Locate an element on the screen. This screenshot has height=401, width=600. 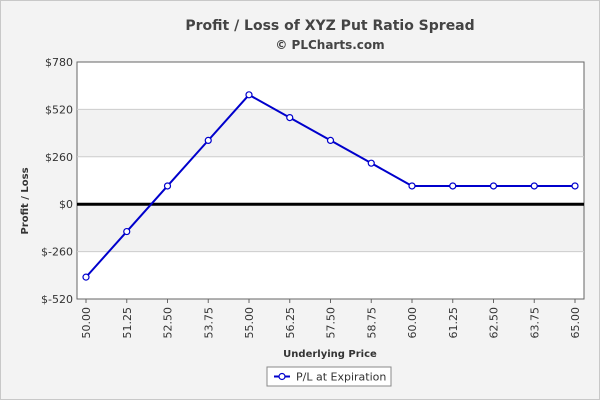
y-tick-label: $-520 is located at coordinates (57, 299).